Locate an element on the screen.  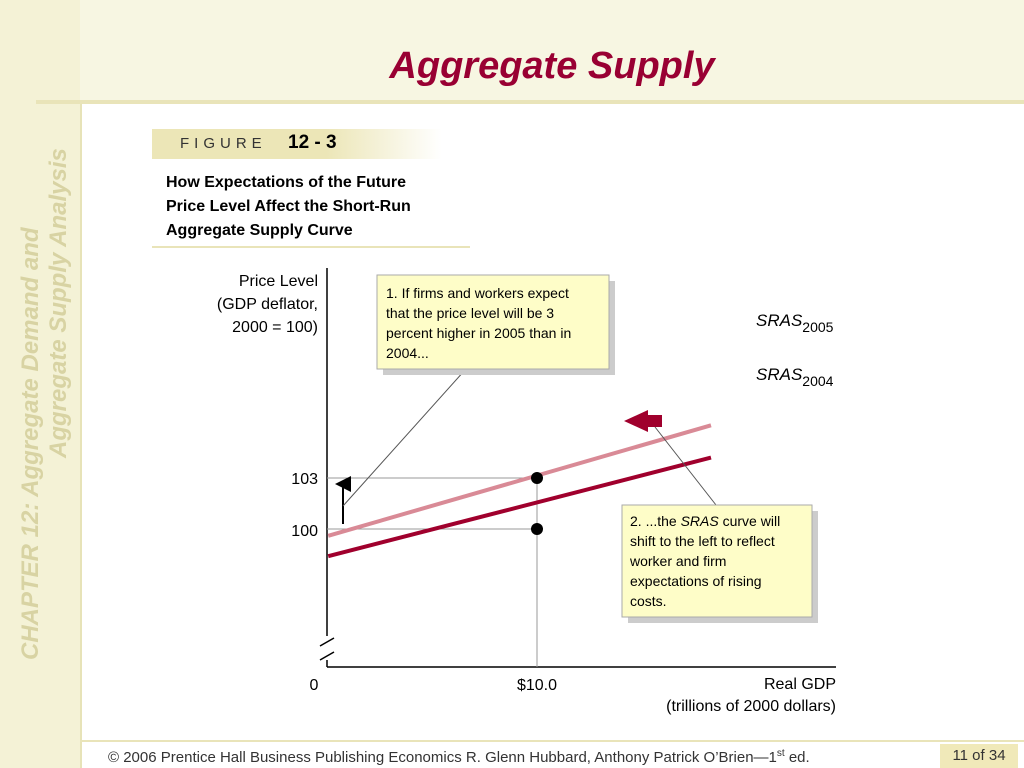
origin-label: 0 is located at coordinates (314, 685).